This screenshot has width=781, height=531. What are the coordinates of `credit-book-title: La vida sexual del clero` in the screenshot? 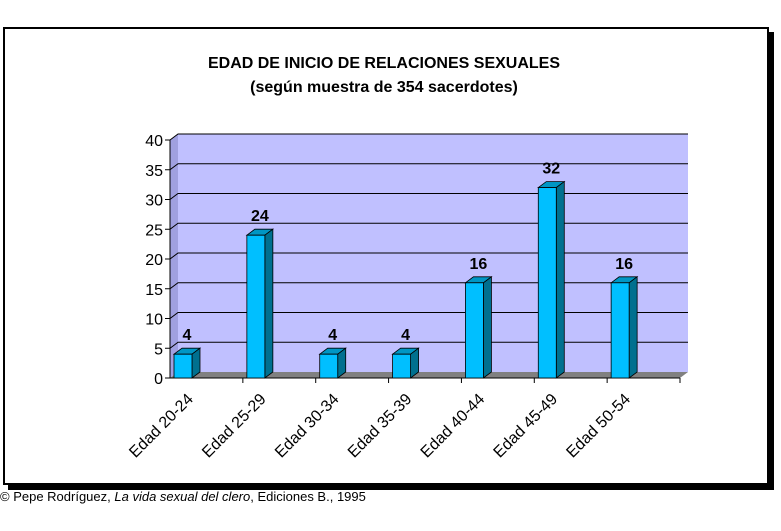 It's located at (182, 496).